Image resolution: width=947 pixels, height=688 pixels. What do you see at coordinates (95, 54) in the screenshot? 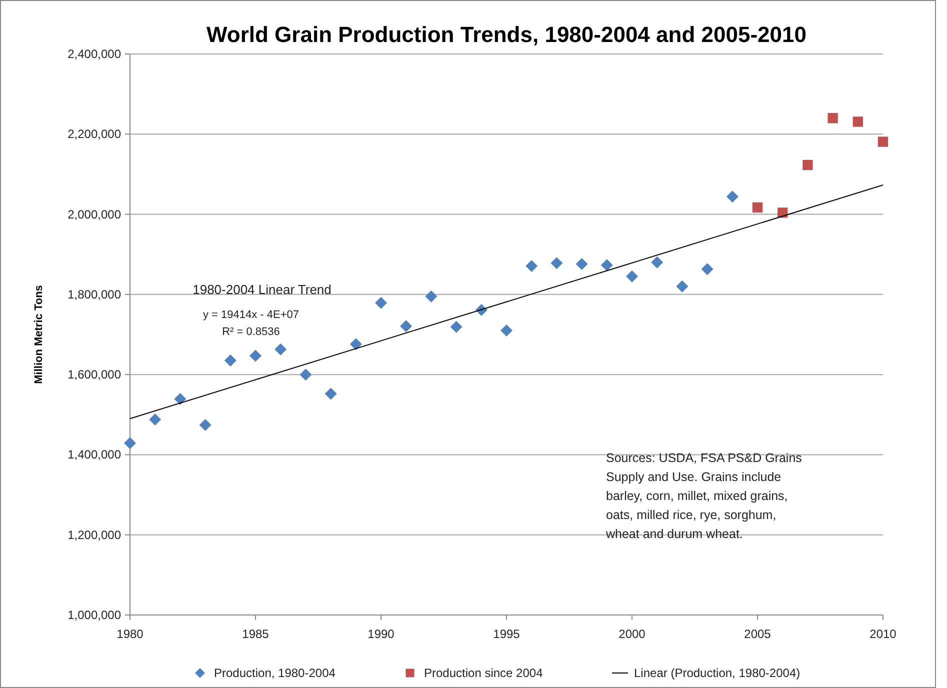
I see `y-tick-label: 2,400,000` at bounding box center [95, 54].